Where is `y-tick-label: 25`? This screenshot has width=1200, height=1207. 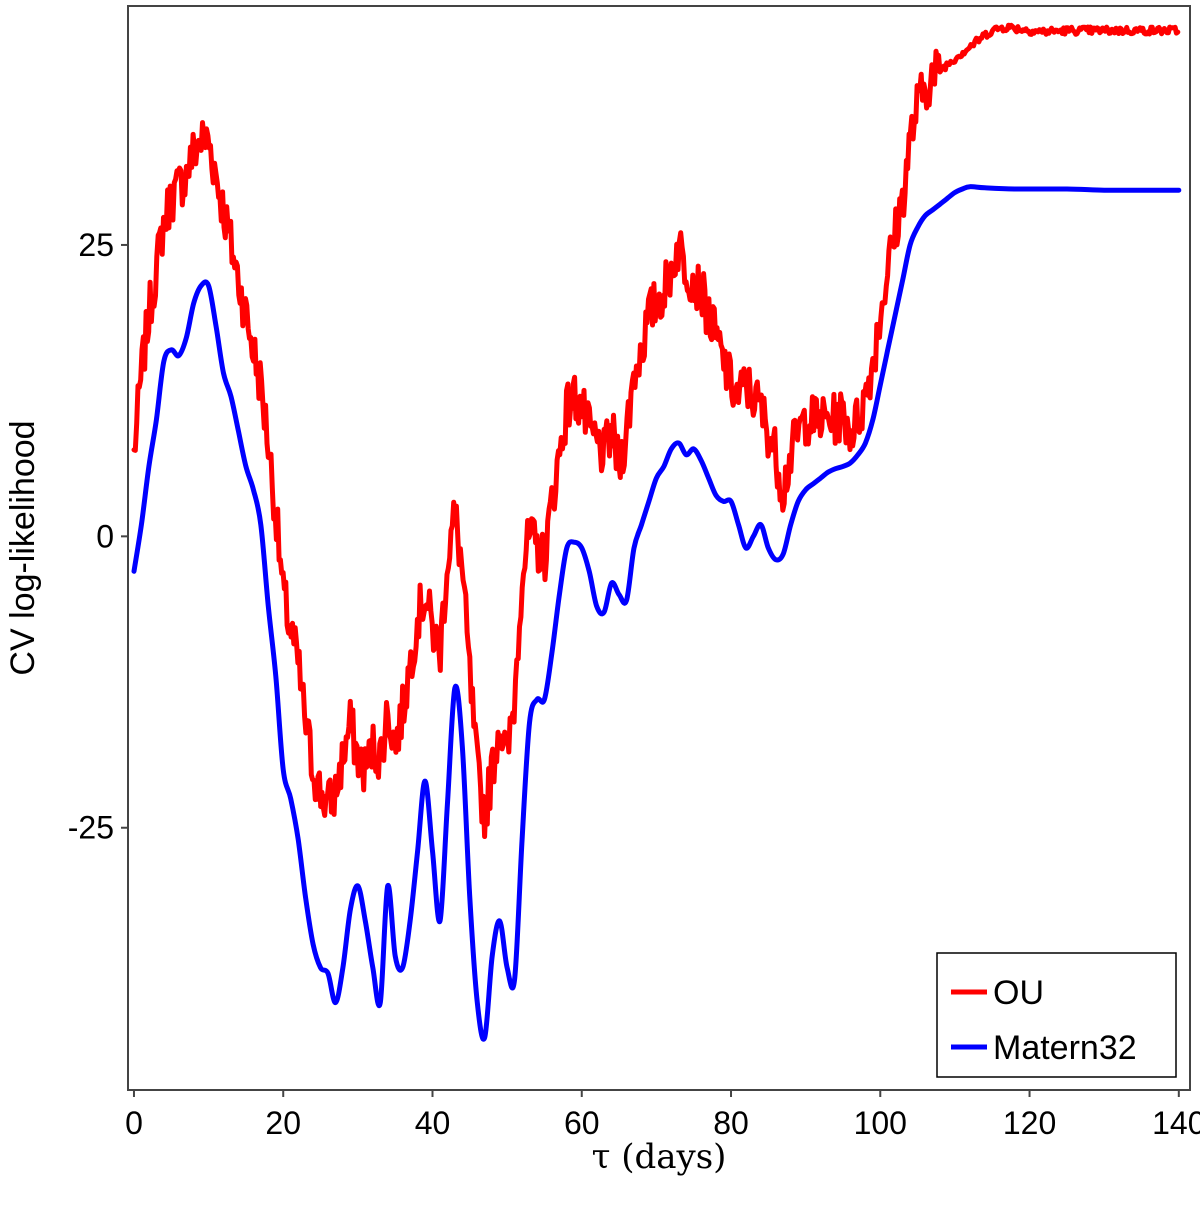
y-tick-label: 25 is located at coordinates (96, 245).